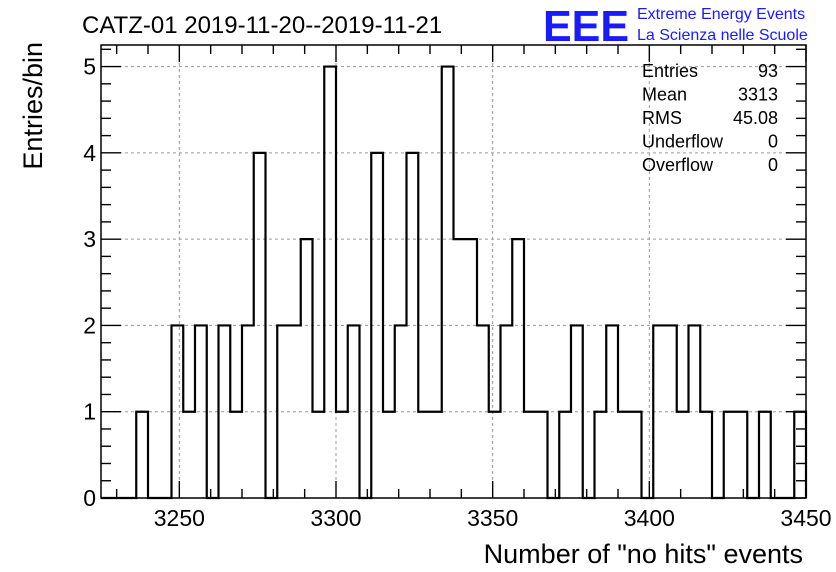 This screenshot has width=836, height=572. Describe the element at coordinates (89, 153) in the screenshot. I see `y-tick-label: 4` at that location.